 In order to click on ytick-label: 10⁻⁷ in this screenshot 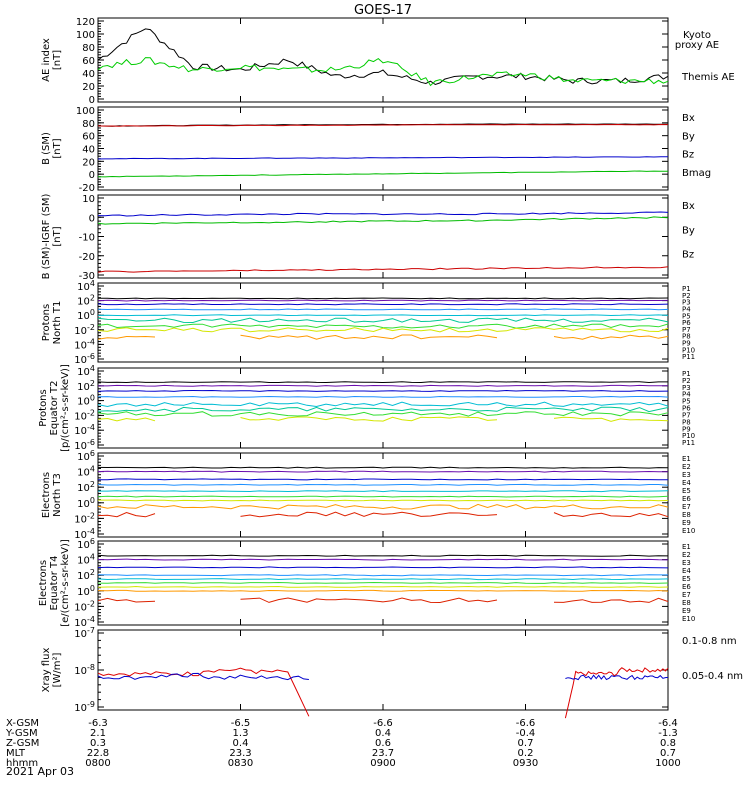, I will do `click(84, 633)`.